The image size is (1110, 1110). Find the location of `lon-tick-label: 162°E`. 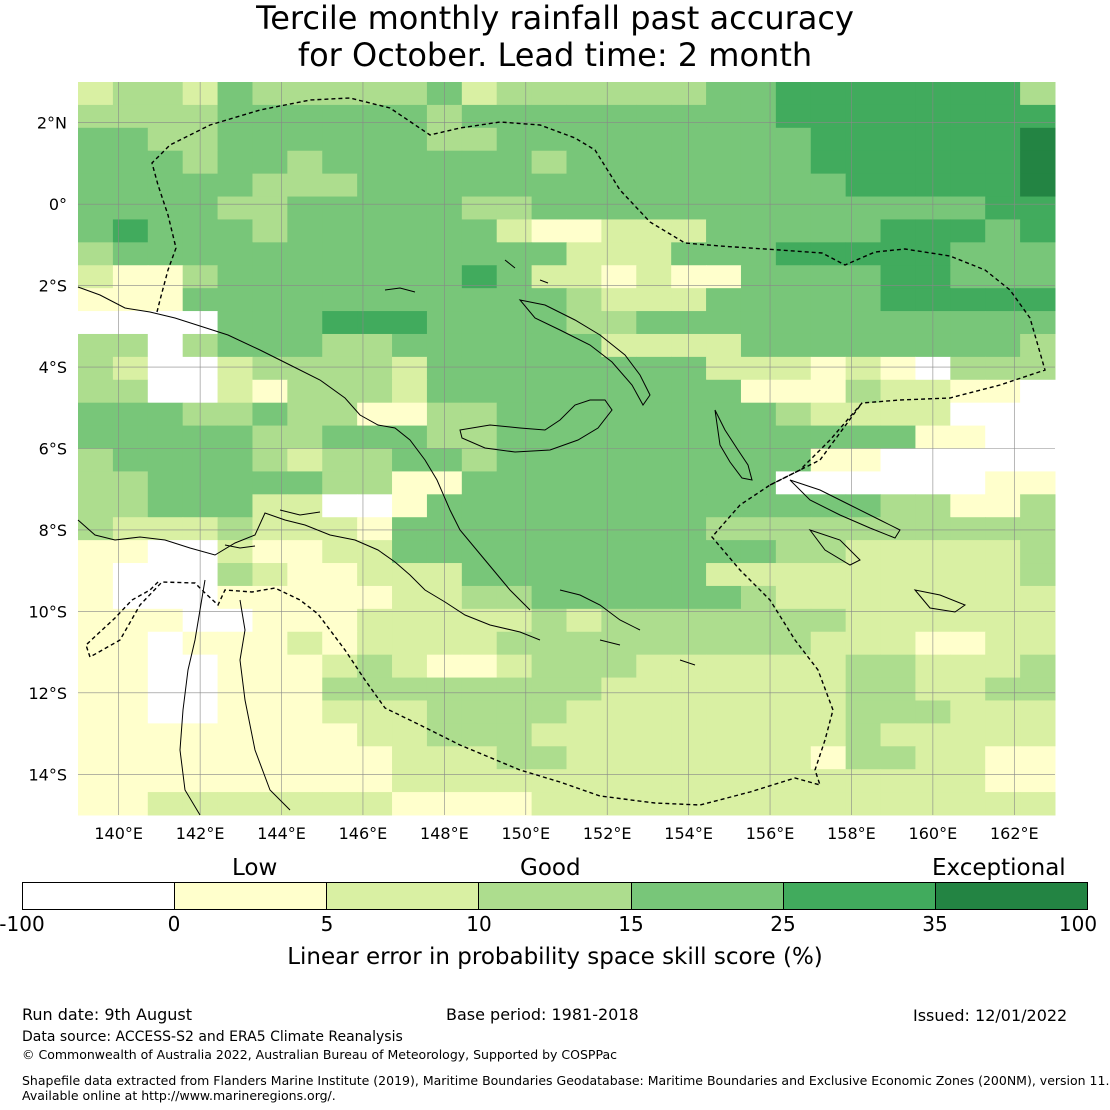

lon-tick-label: 162°E is located at coordinates (1014, 833).